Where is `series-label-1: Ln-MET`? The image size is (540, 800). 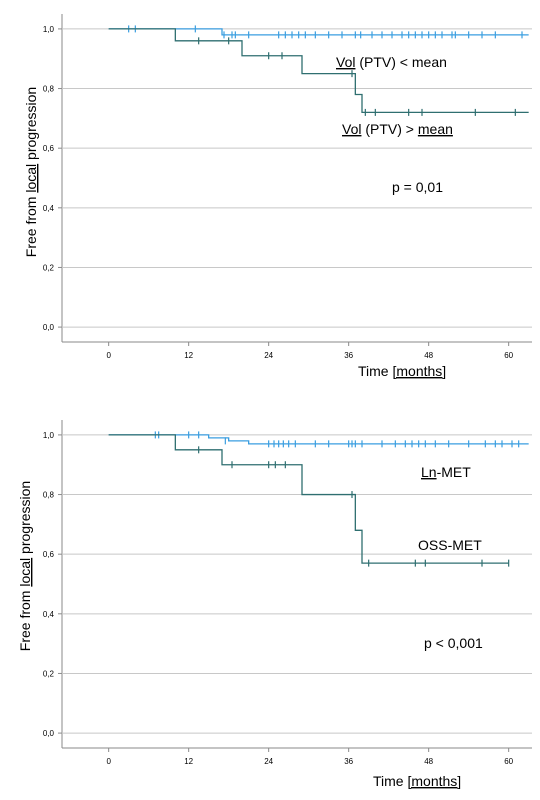
series-label-1: Ln-MET is located at coordinates (446, 472).